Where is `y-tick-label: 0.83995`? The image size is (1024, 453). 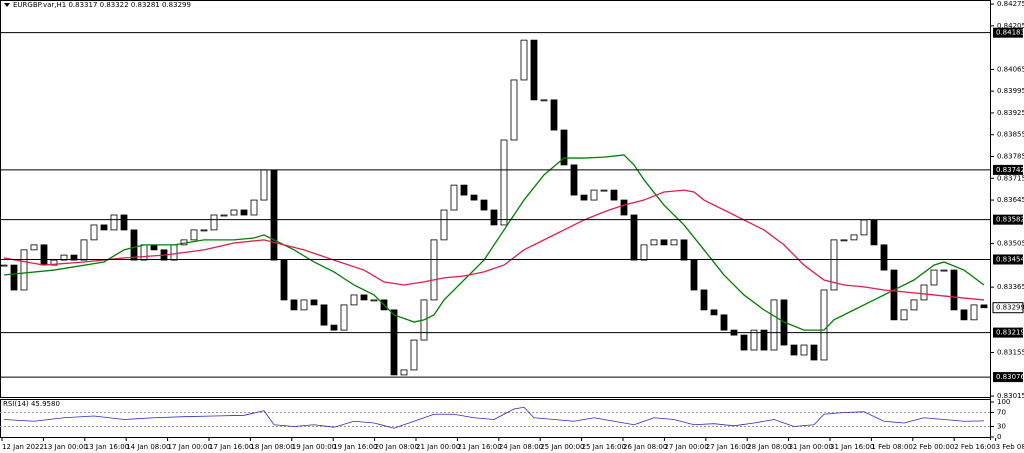 y-tick-label: 0.83995 is located at coordinates (1010, 91).